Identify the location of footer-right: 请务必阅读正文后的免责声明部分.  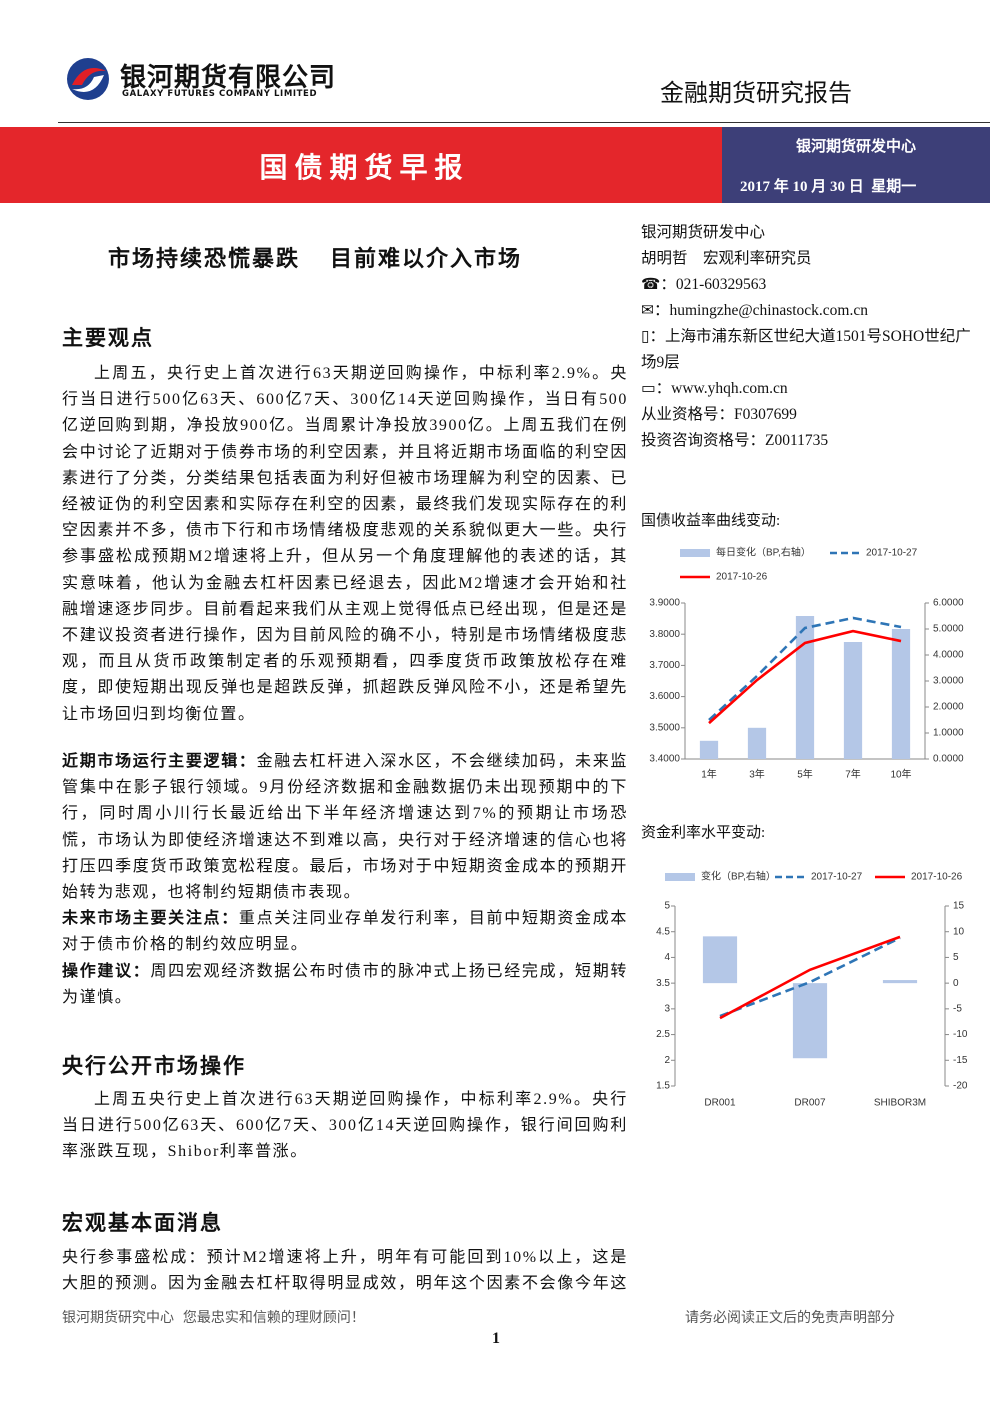
(790, 1318).